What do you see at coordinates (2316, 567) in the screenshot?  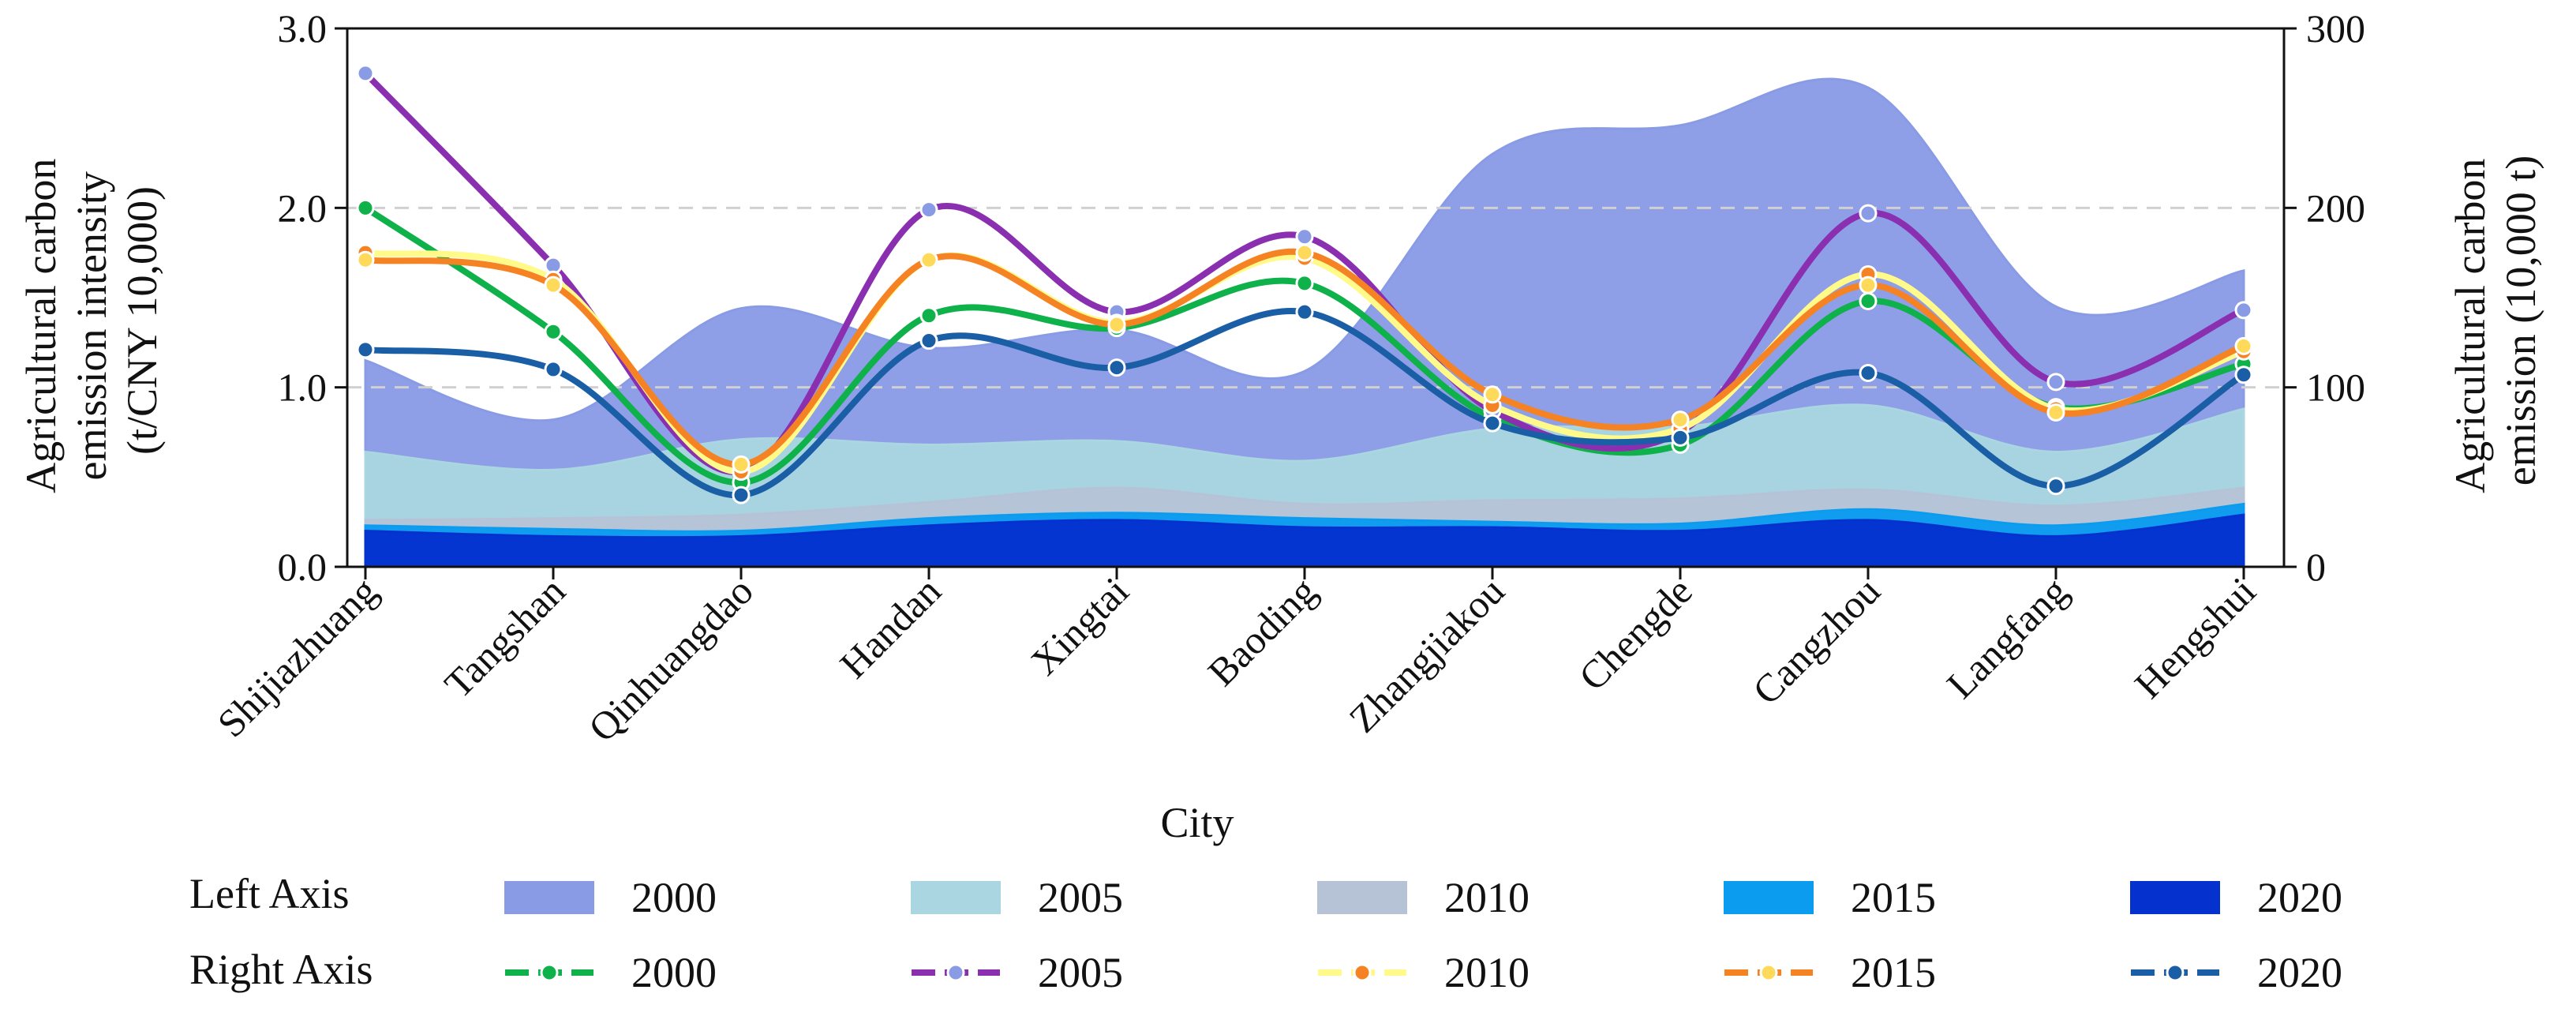 I see `right-tick-label: 0` at bounding box center [2316, 567].